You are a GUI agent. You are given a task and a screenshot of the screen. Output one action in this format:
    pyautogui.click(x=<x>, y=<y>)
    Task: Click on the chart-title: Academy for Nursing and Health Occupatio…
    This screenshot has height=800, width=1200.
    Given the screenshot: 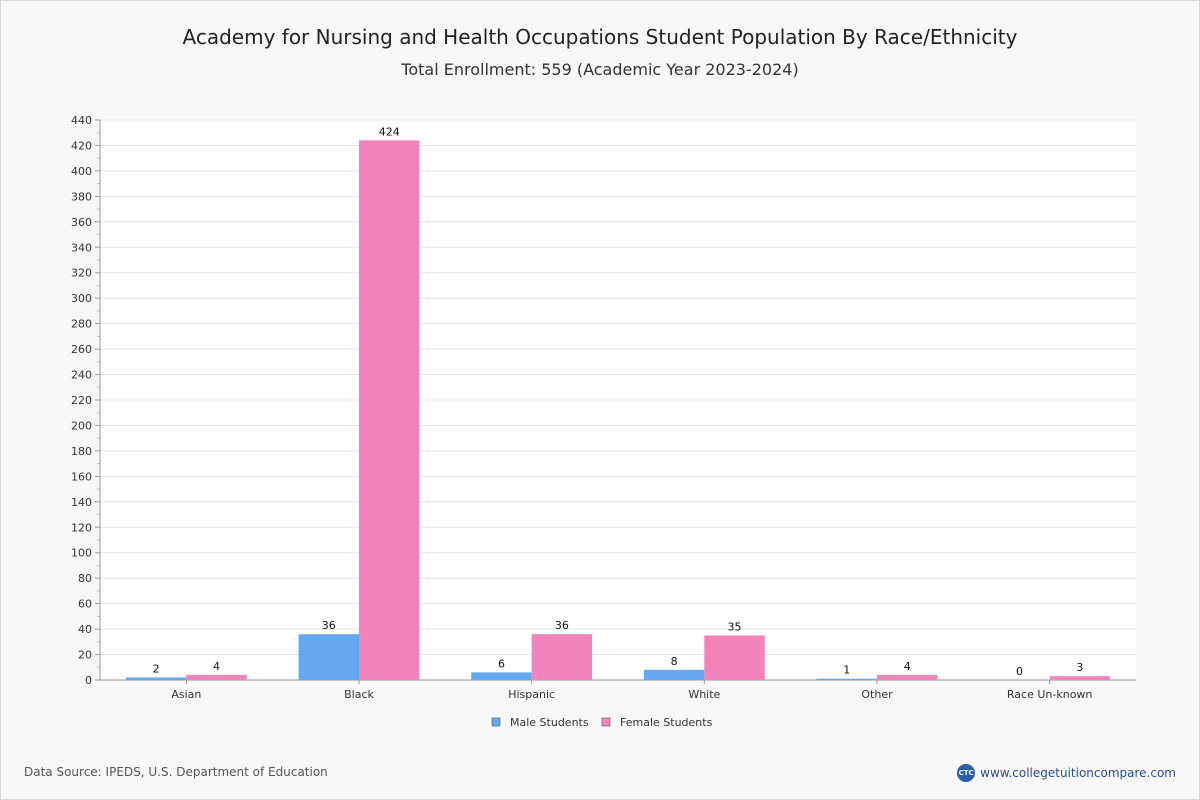 What is the action you would take?
    pyautogui.click(x=600, y=37)
    